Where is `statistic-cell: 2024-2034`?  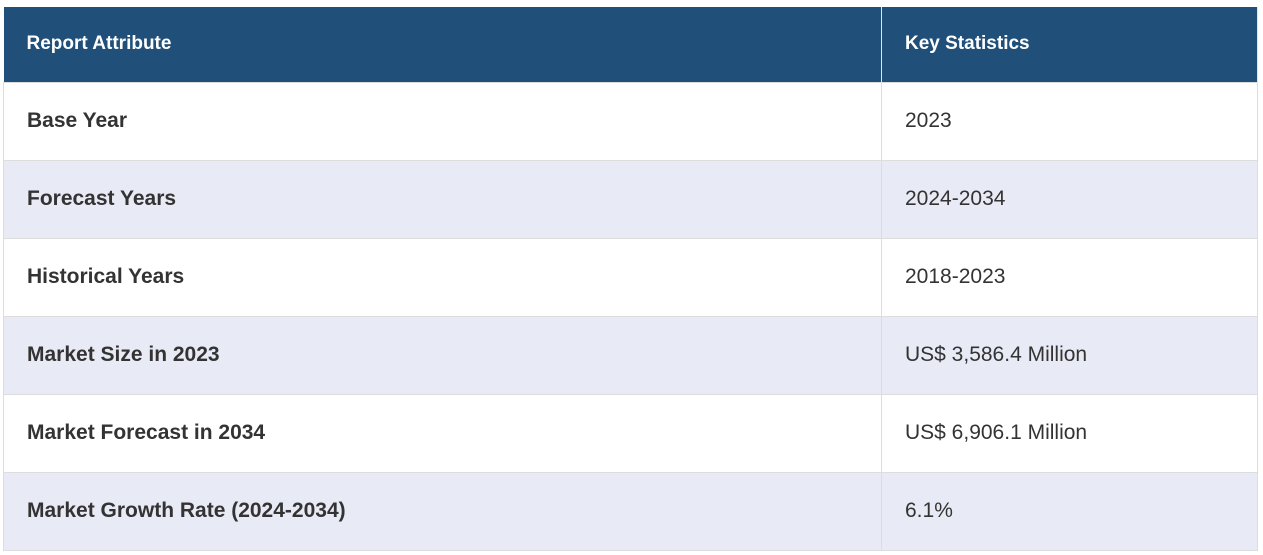
statistic-cell: 2024-2034 is located at coordinates (1069, 199).